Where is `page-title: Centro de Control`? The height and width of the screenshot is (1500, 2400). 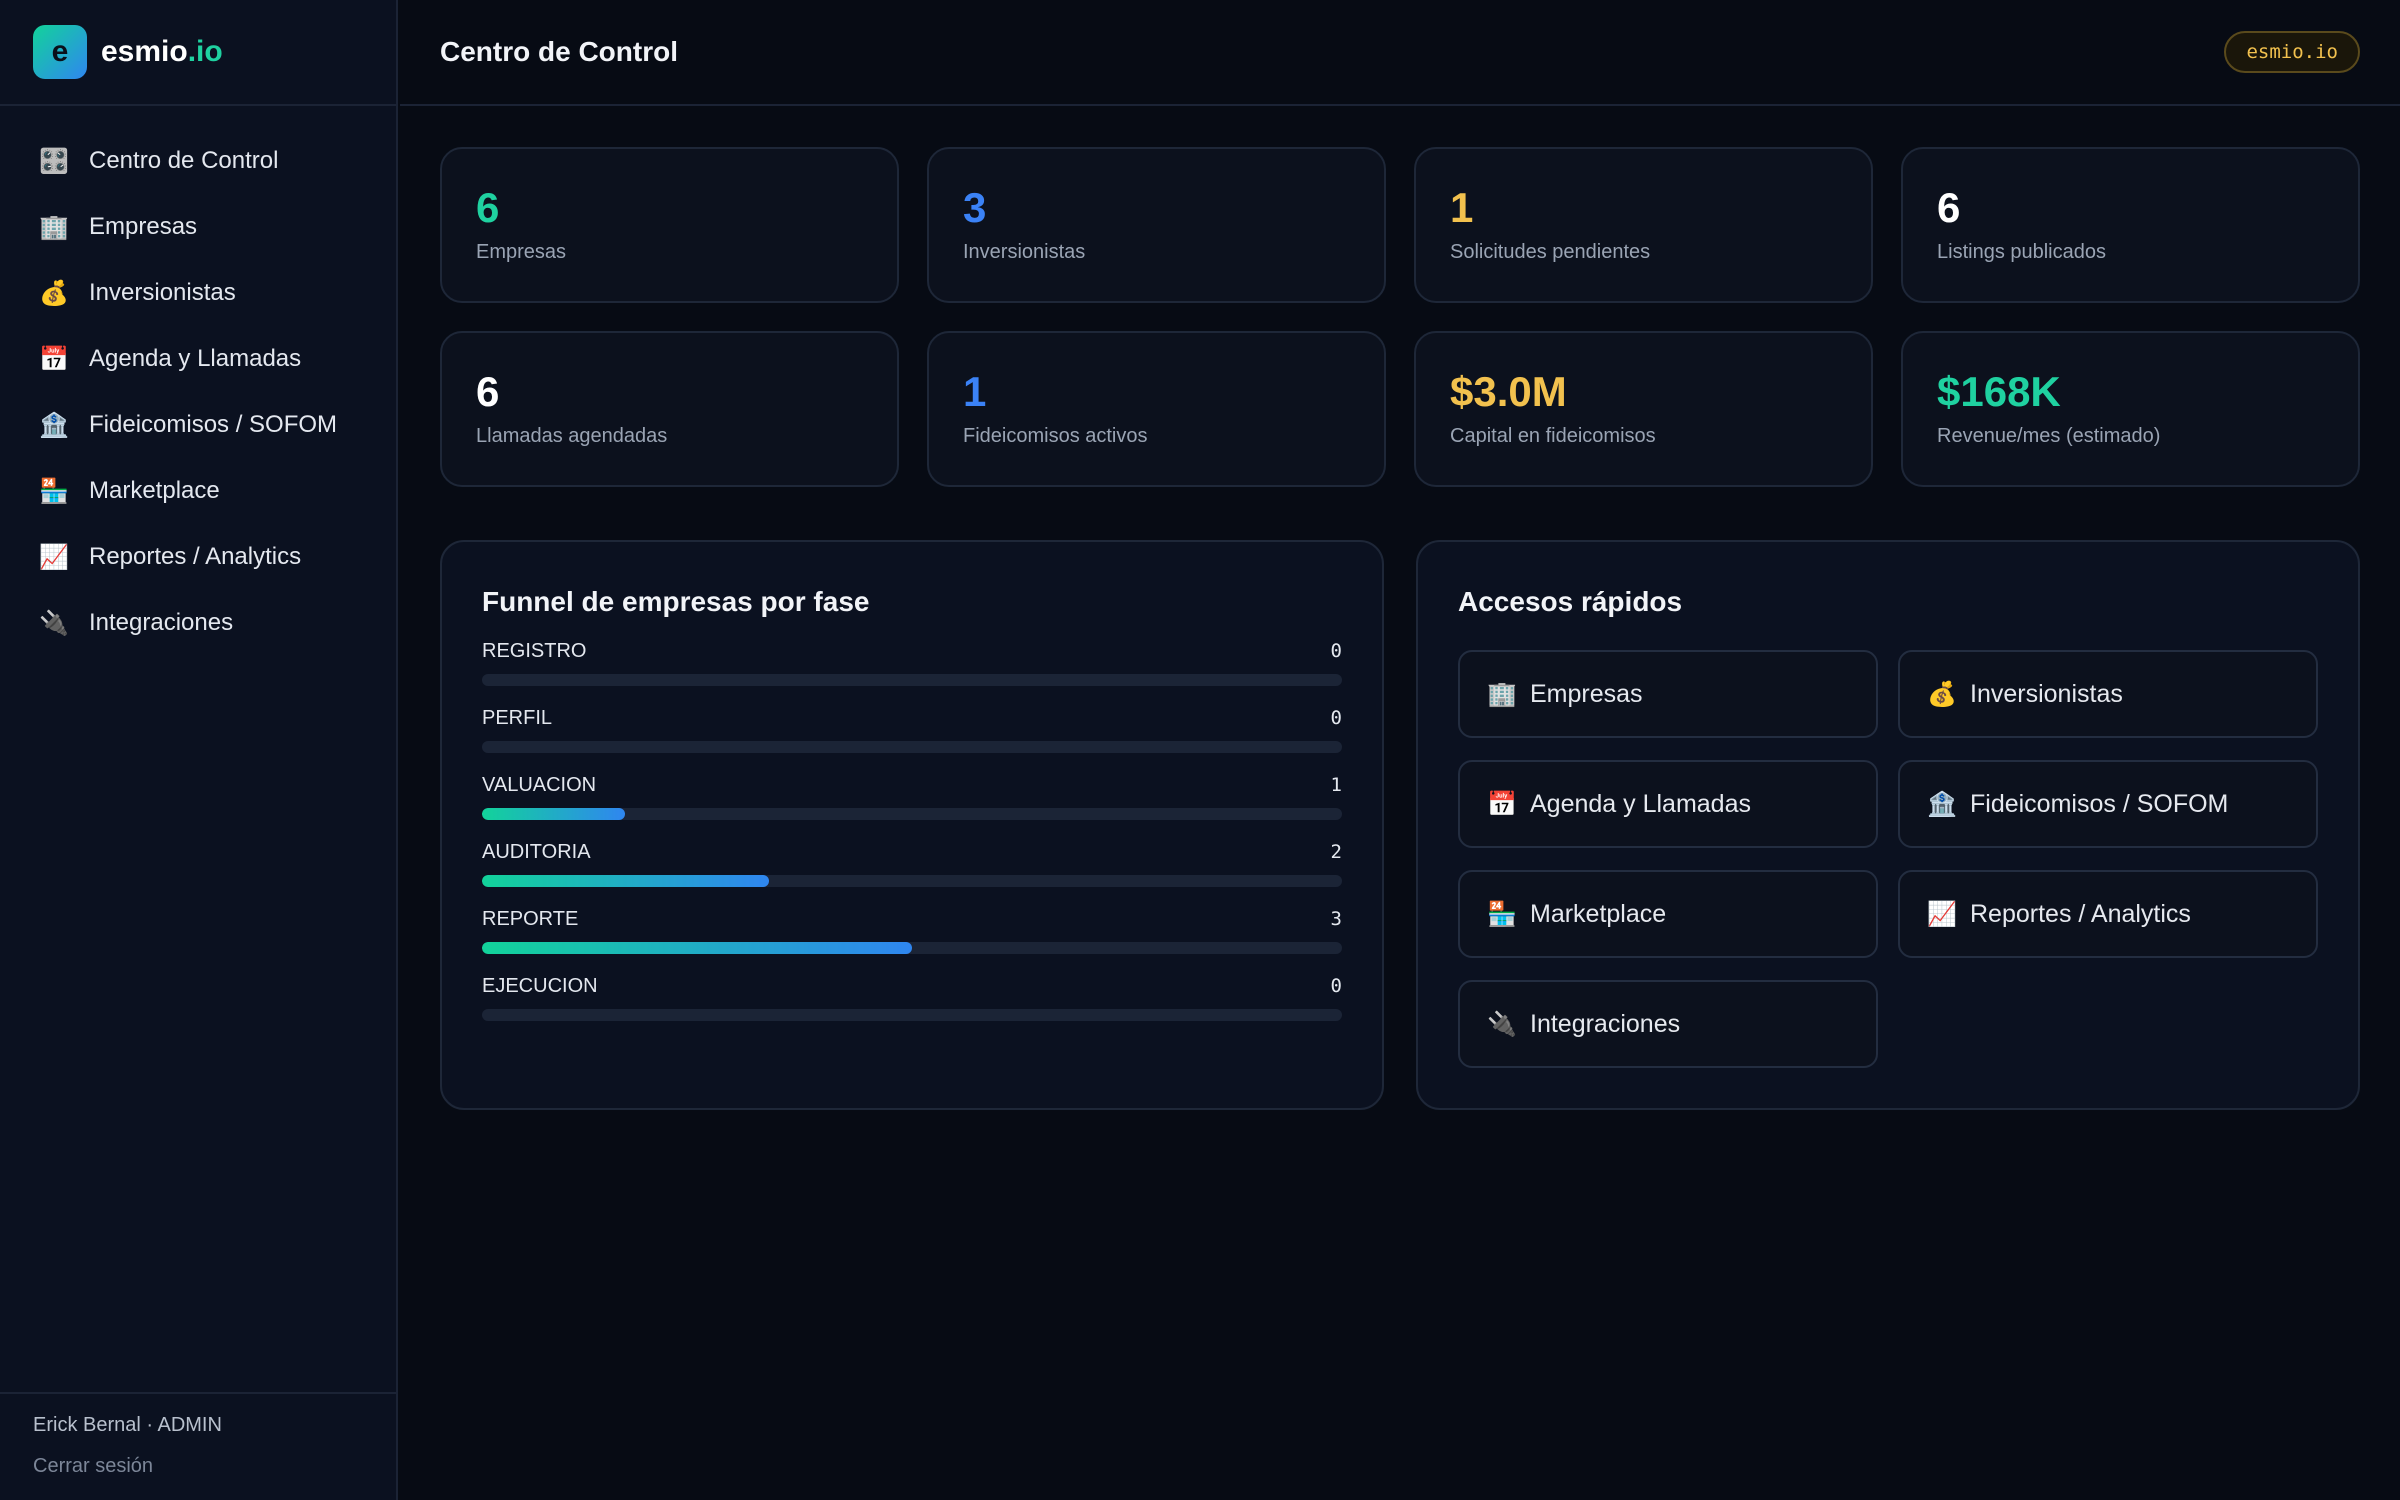 page-title: Centro de Control is located at coordinates (559, 51).